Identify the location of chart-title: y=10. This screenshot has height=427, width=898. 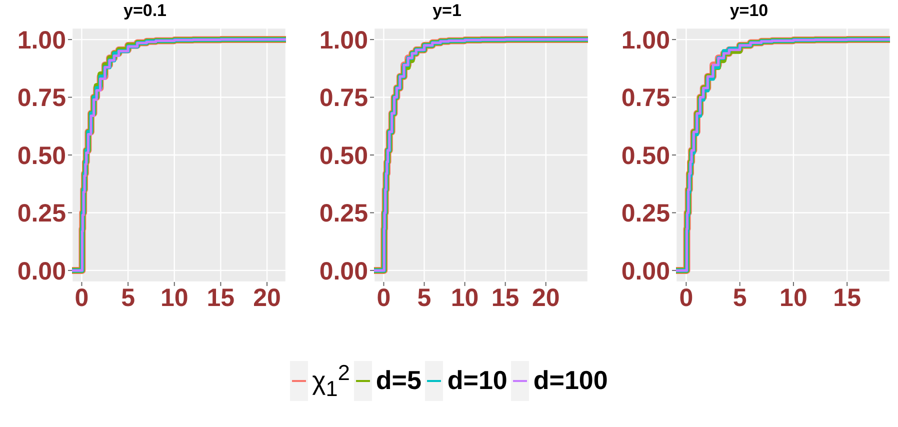
(749, 11).